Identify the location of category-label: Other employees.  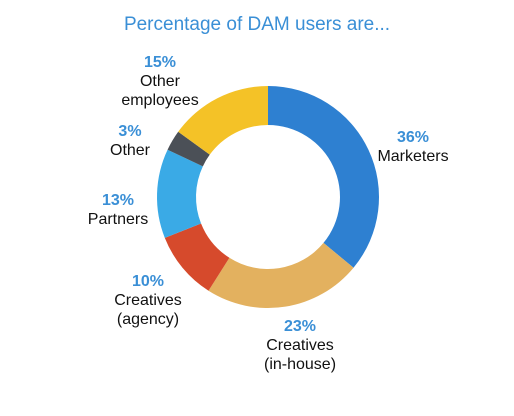
(160, 91).